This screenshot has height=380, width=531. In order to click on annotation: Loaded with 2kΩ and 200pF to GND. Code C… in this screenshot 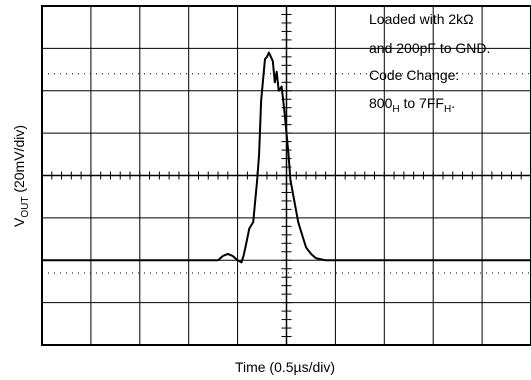, I will do `click(429, 63)`.